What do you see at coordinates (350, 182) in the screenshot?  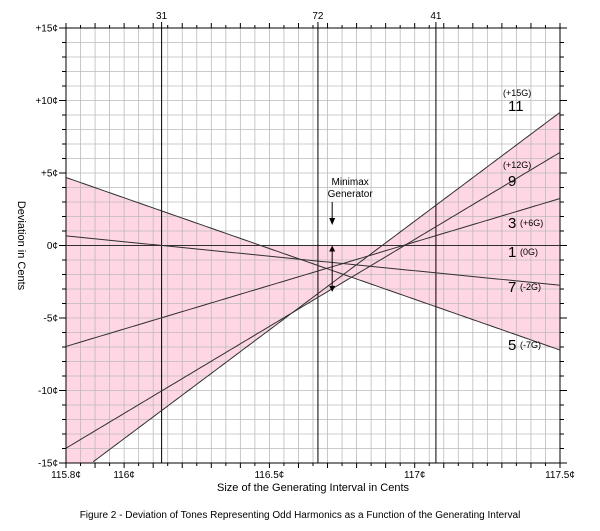 I see `minimax-label-line1: Minimax` at bounding box center [350, 182].